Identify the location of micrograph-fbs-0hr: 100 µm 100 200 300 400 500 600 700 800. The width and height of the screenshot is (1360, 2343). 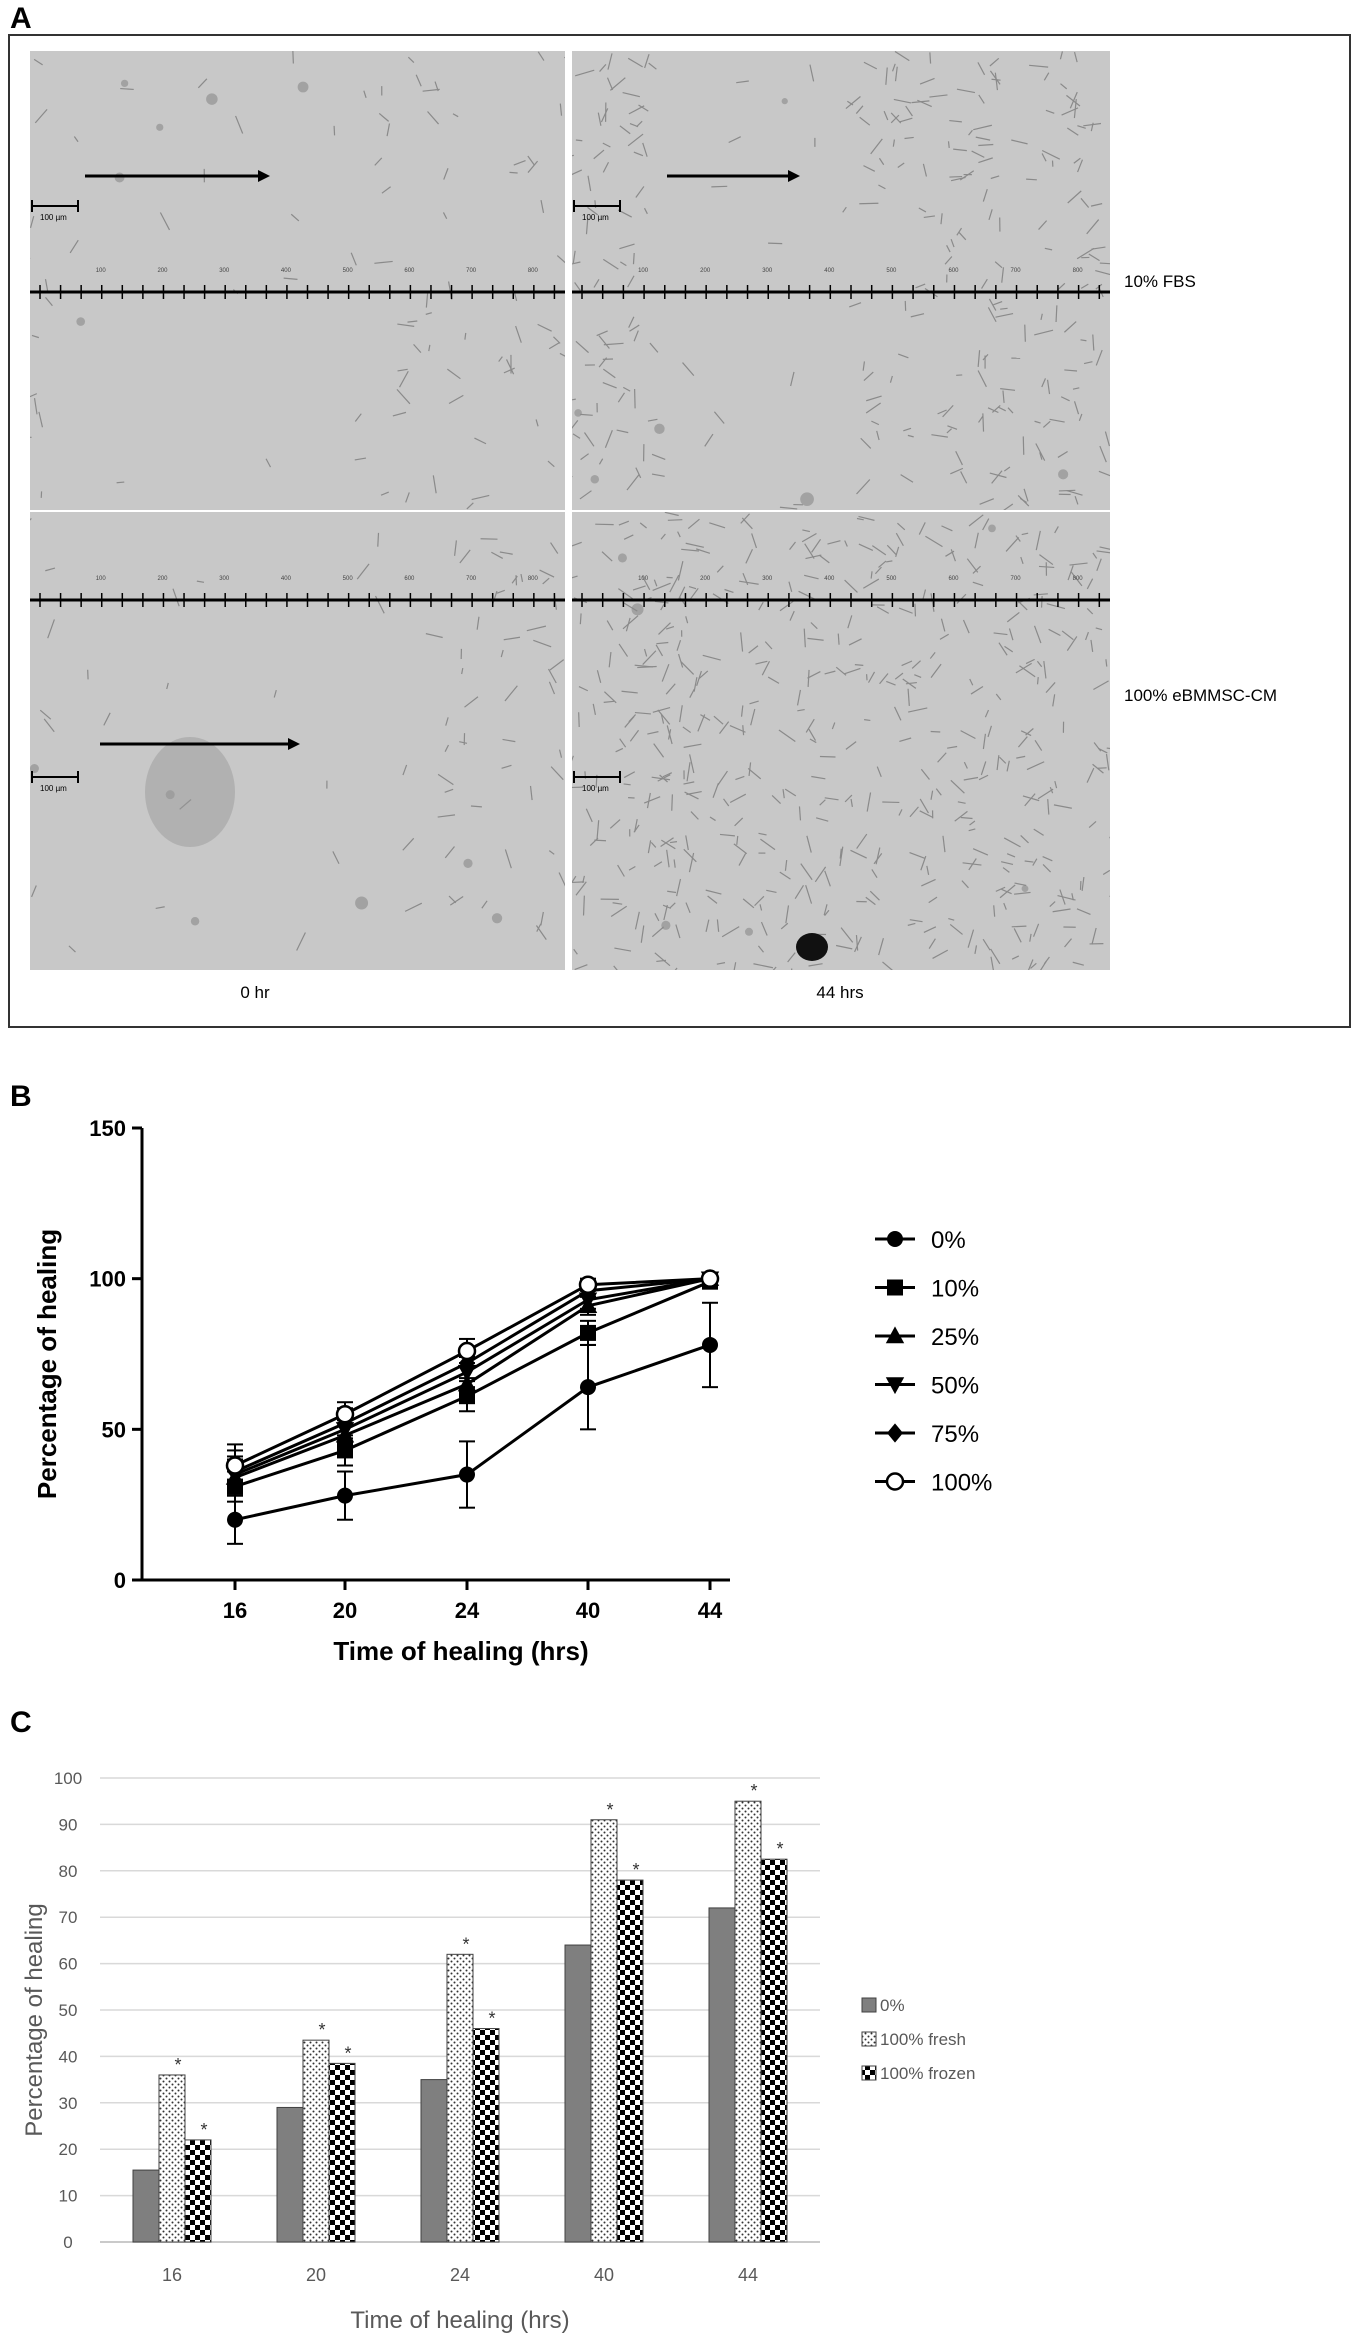
(297, 280).